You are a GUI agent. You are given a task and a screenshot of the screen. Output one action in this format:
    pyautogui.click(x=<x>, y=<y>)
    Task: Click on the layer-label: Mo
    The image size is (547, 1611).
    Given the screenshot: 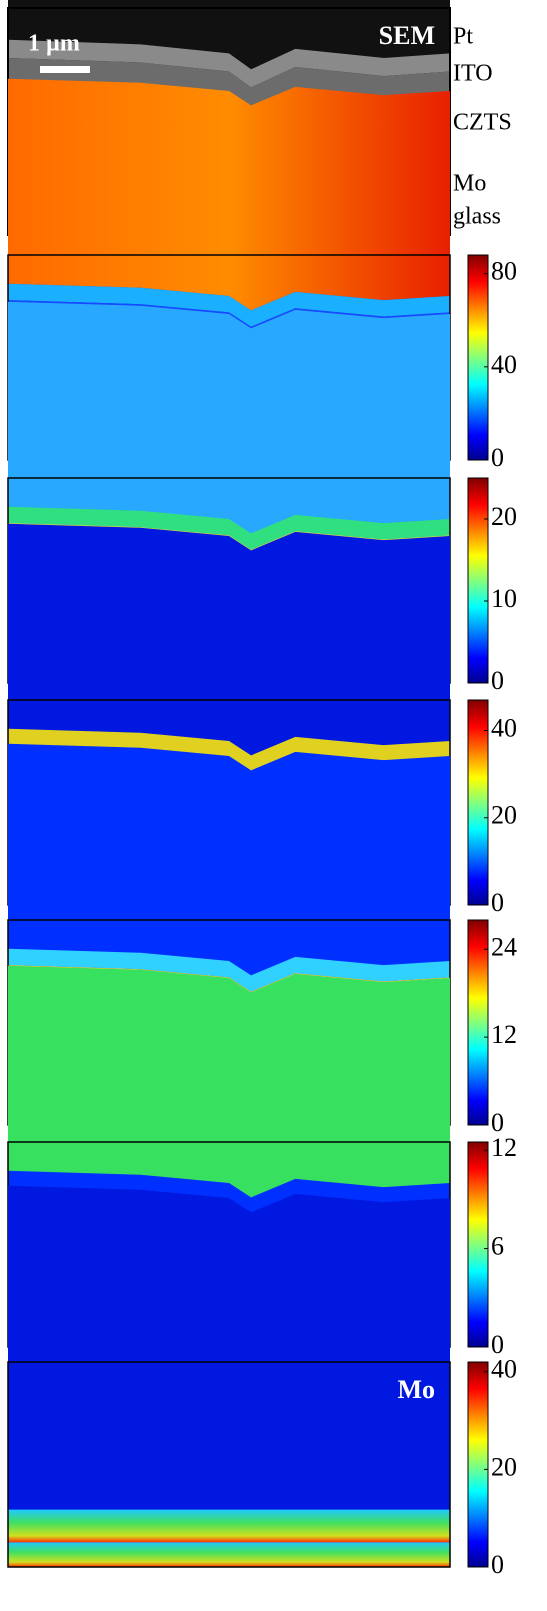 What is the action you would take?
    pyautogui.click(x=469, y=184)
    